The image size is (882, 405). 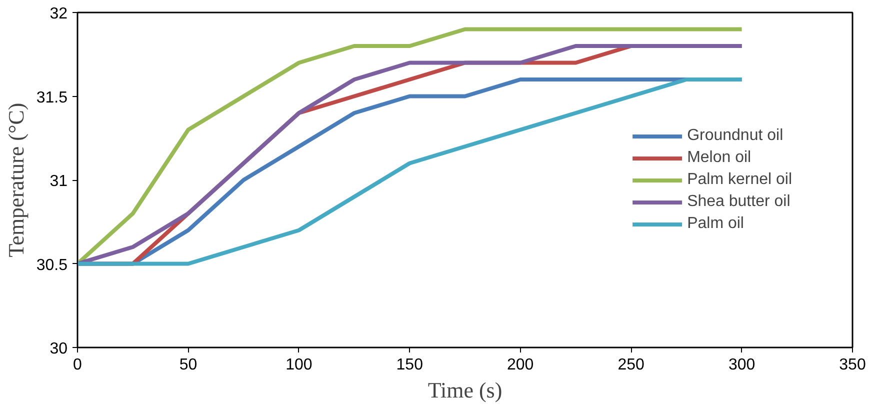 What do you see at coordinates (52, 97) in the screenshot?
I see `y-tick-label: 31.5` at bounding box center [52, 97].